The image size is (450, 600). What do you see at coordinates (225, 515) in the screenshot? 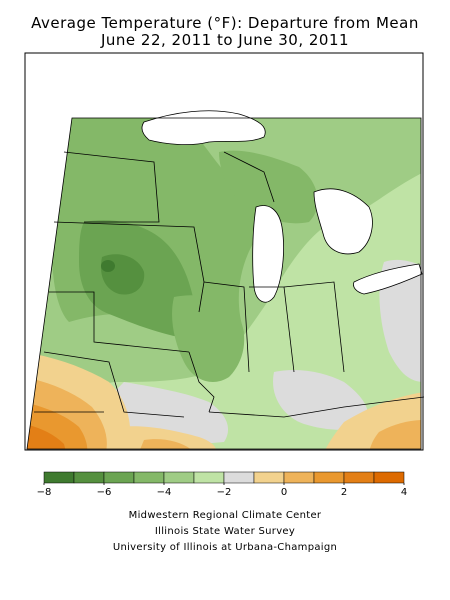
I see `credit-line1: Midwestern Regional Climate Center` at bounding box center [225, 515].